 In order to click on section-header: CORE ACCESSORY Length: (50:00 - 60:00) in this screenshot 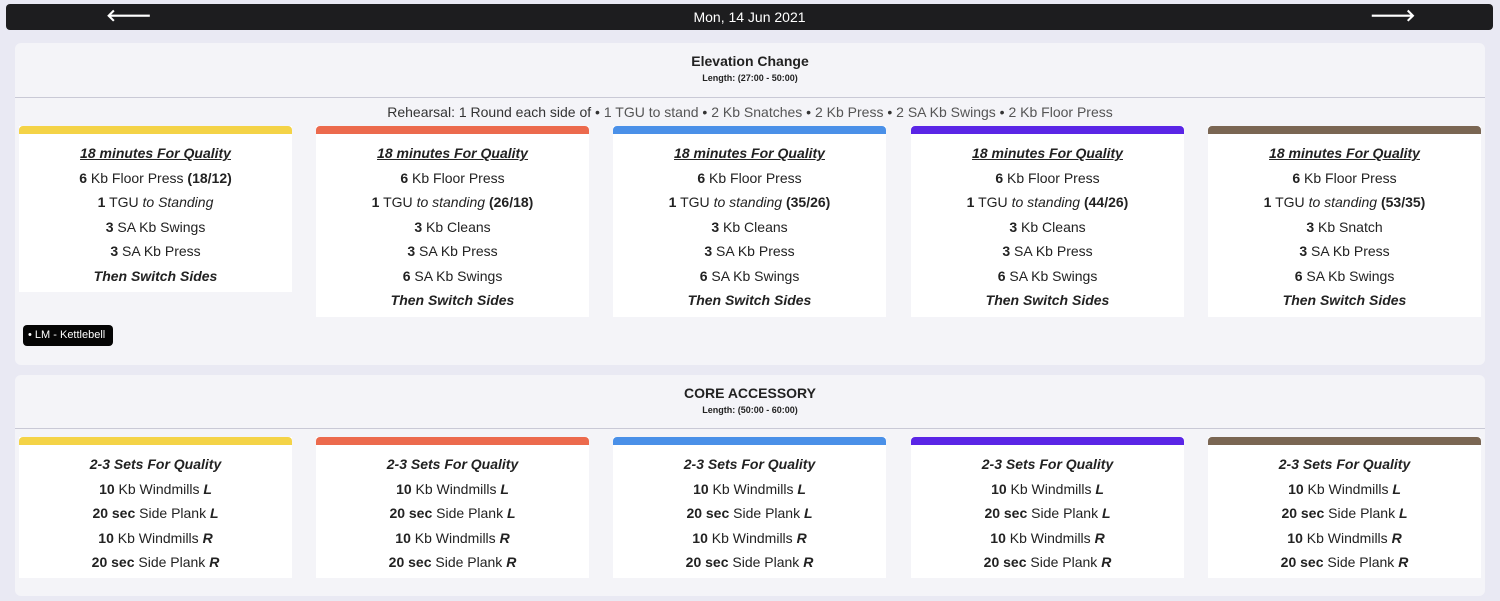, I will do `click(750, 402)`.